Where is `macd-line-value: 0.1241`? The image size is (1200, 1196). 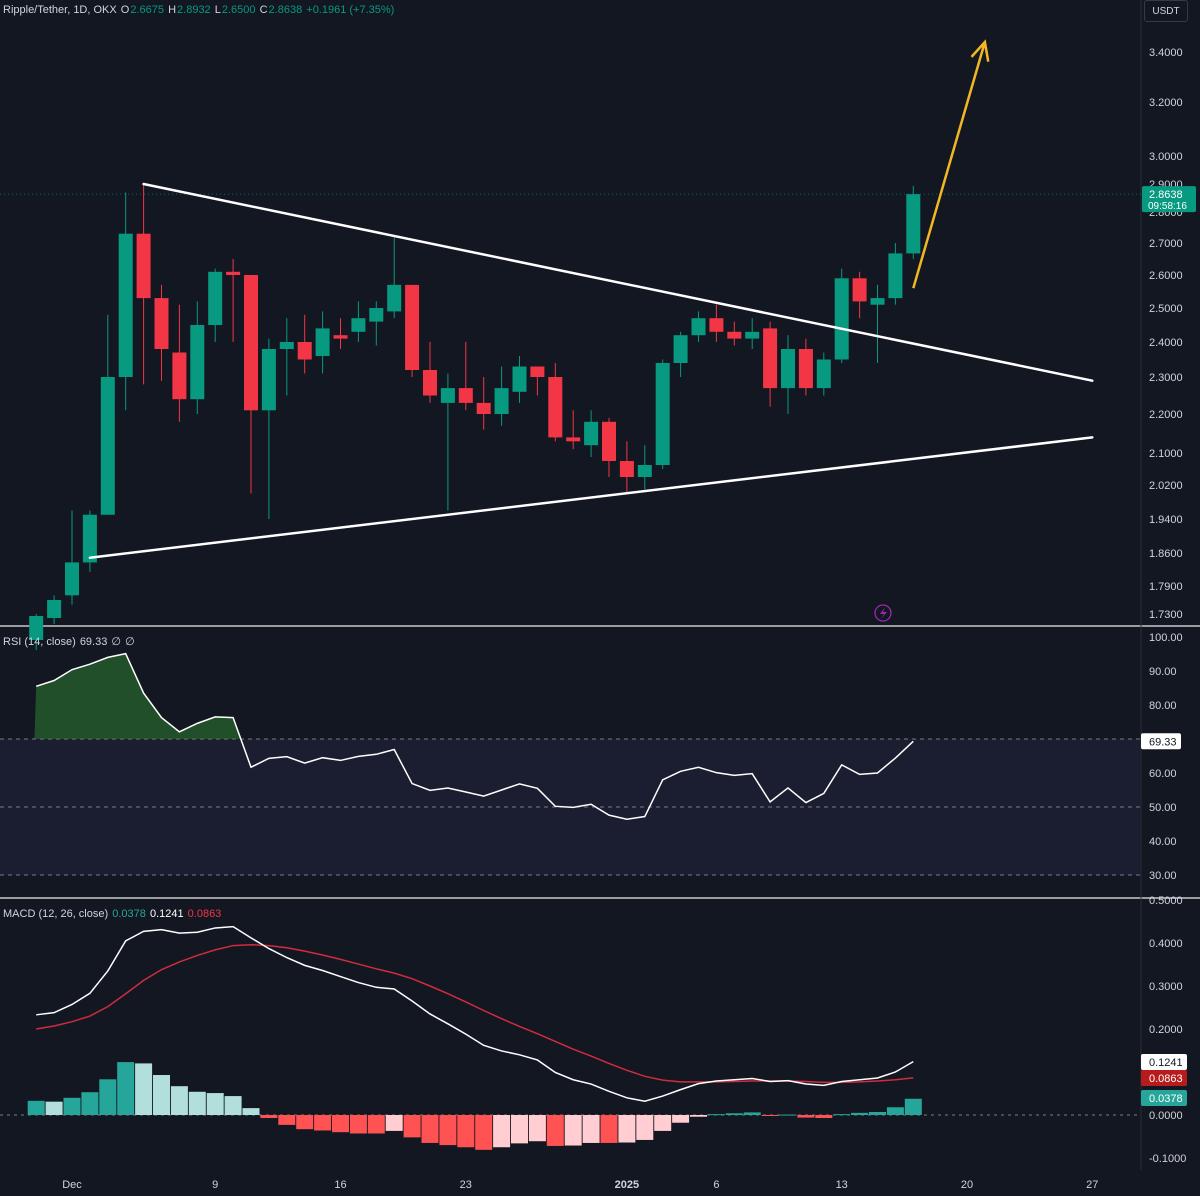
macd-line-value: 0.1241 is located at coordinates (166, 914).